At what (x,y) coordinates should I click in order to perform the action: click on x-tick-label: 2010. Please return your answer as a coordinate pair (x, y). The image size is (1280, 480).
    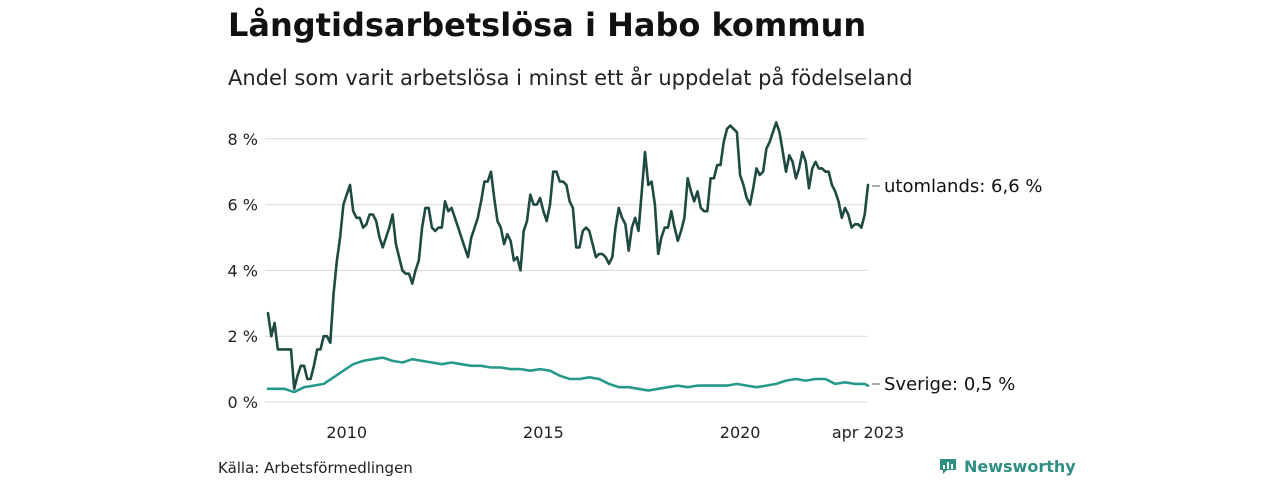
    Looking at the image, I should click on (346, 432).